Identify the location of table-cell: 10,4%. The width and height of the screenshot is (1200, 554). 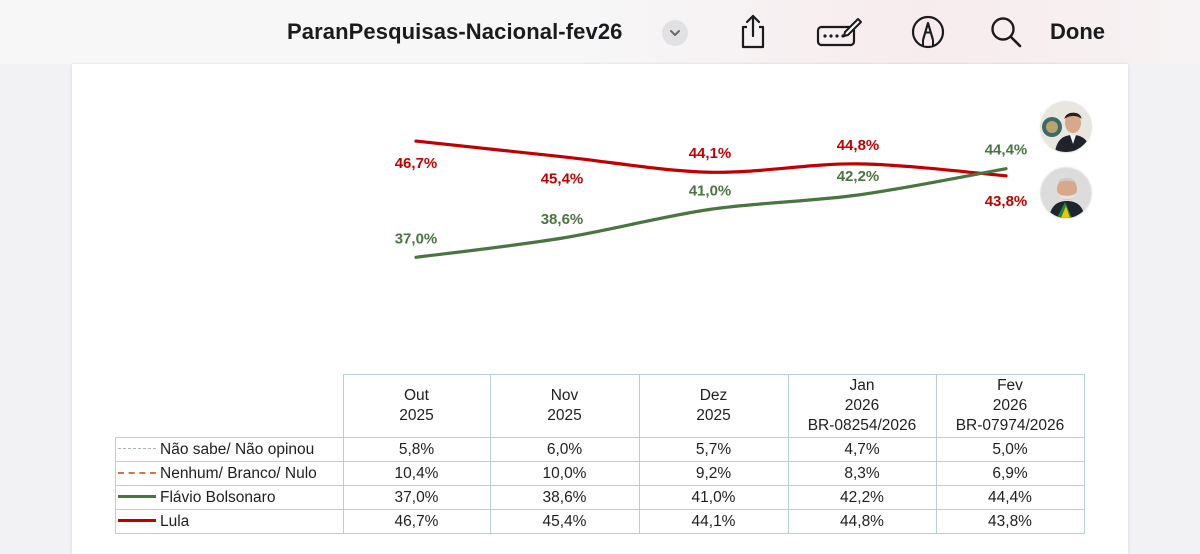
(416, 473).